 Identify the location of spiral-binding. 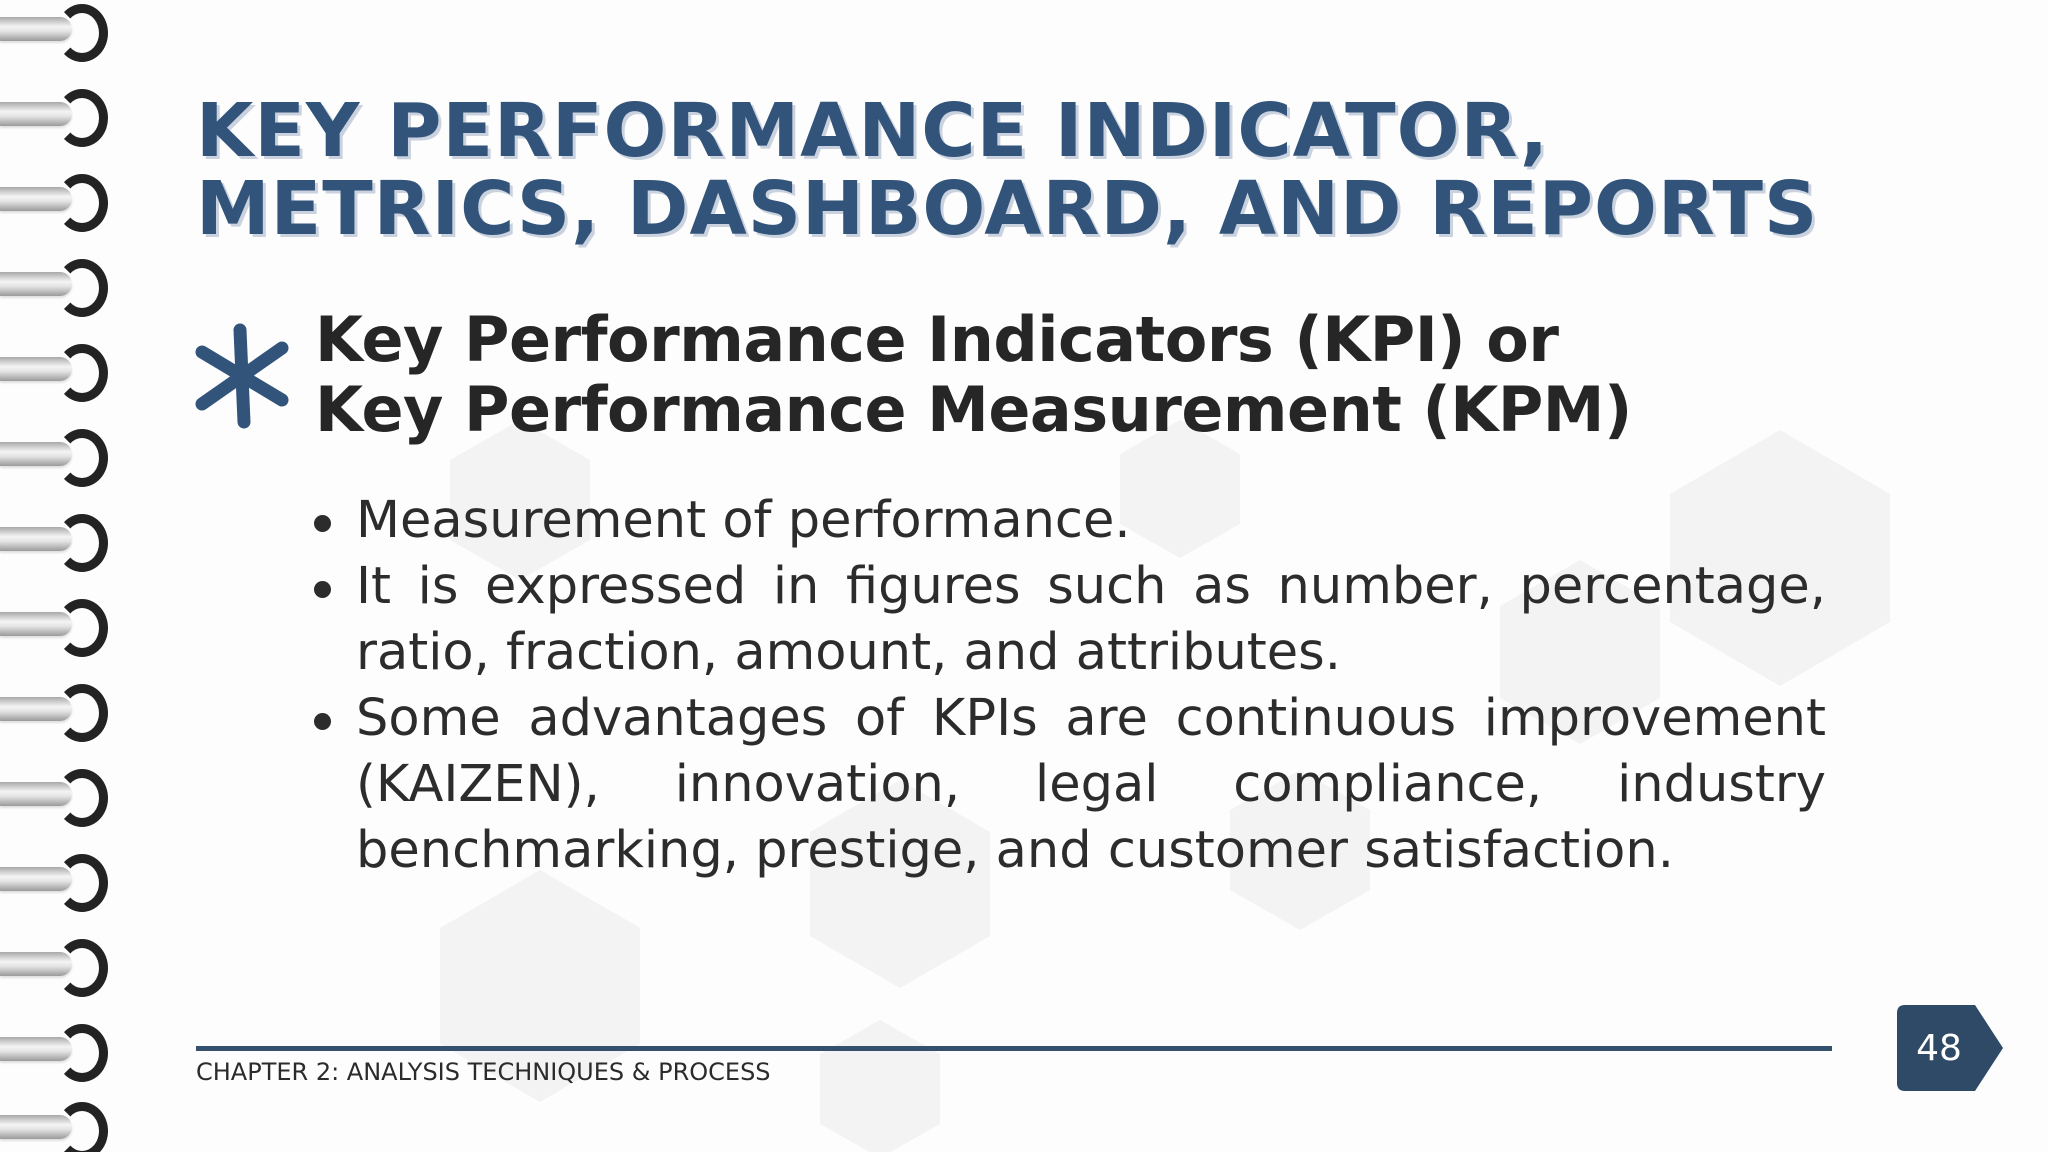
(55, 576).